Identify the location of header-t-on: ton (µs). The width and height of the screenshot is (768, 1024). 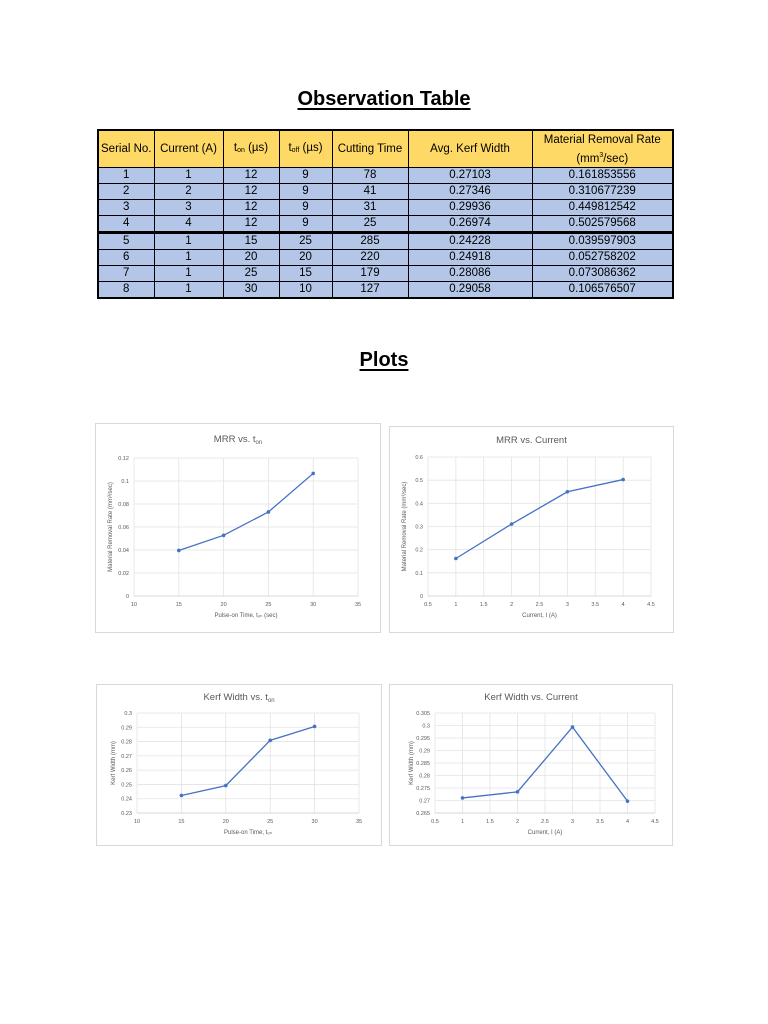
(251, 148).